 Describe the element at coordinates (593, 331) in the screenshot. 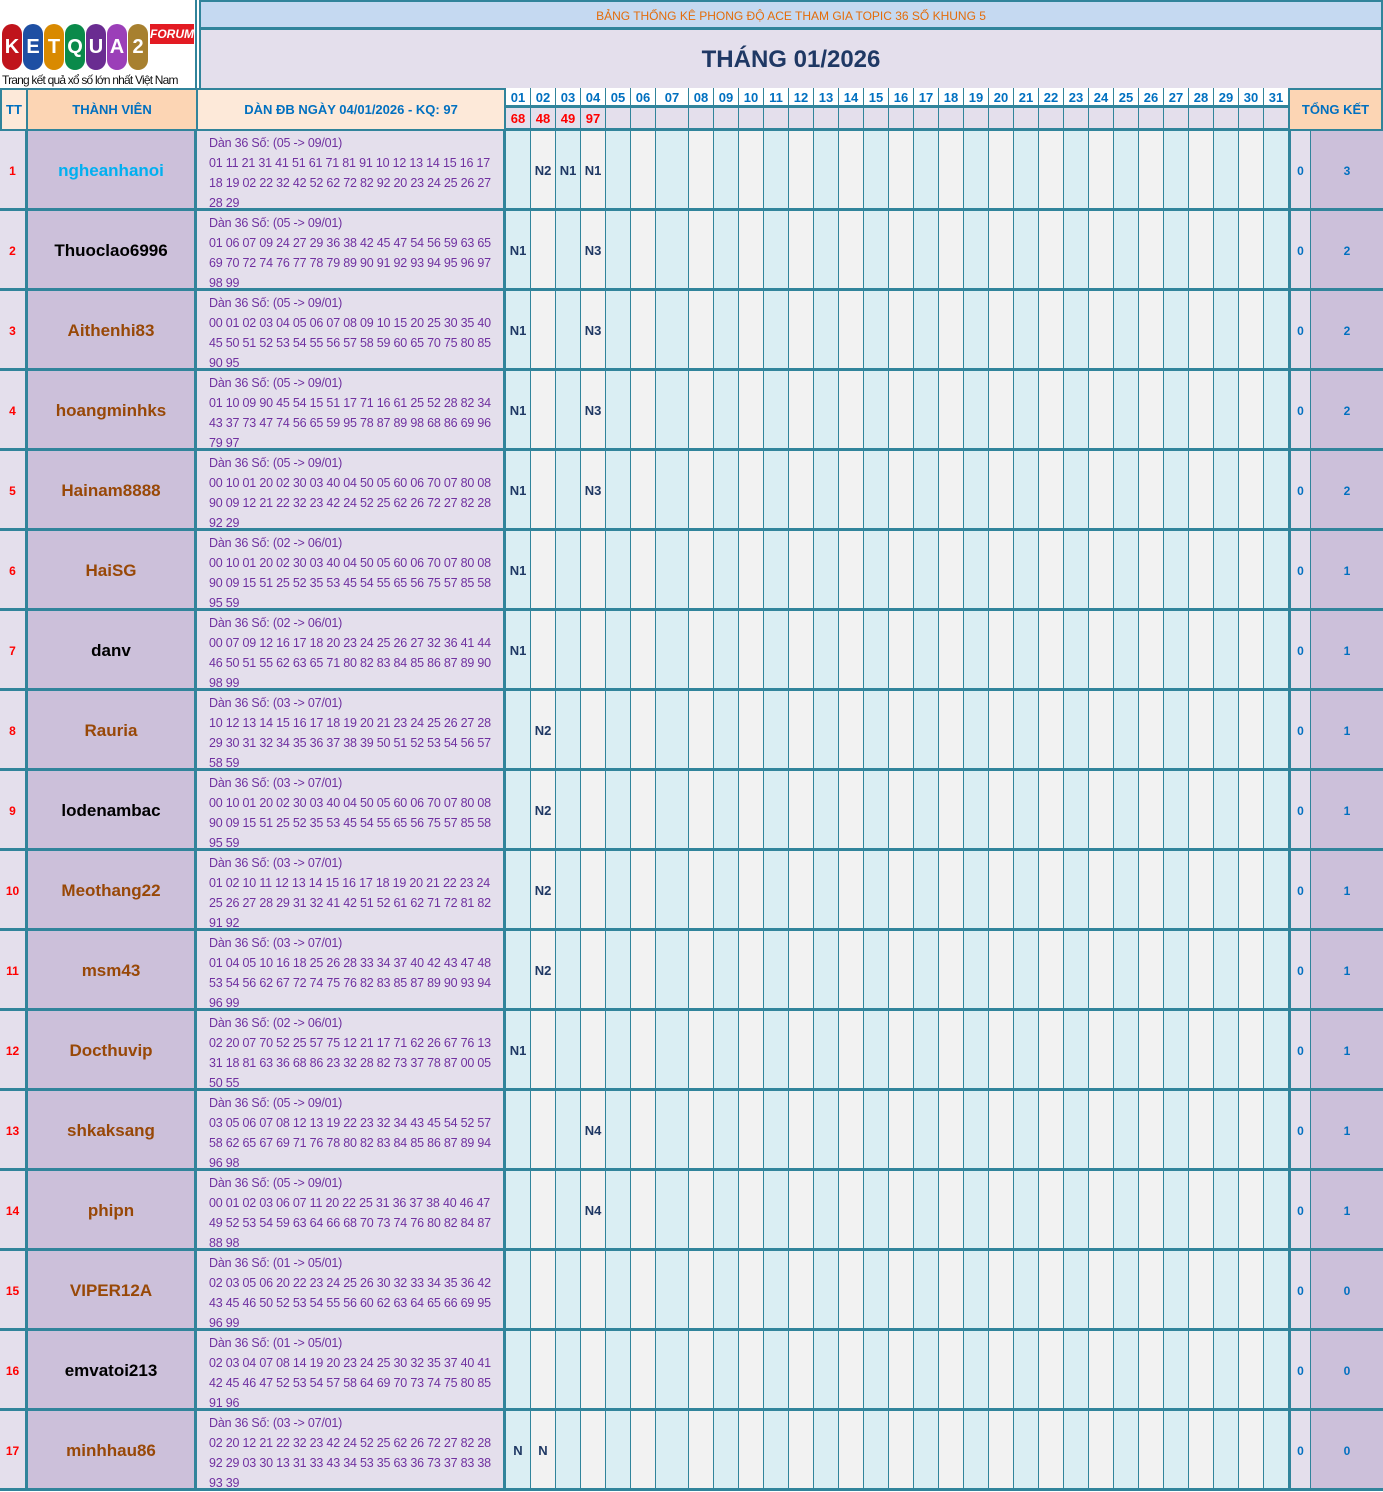

I see `day-mark-cell: N3` at that location.